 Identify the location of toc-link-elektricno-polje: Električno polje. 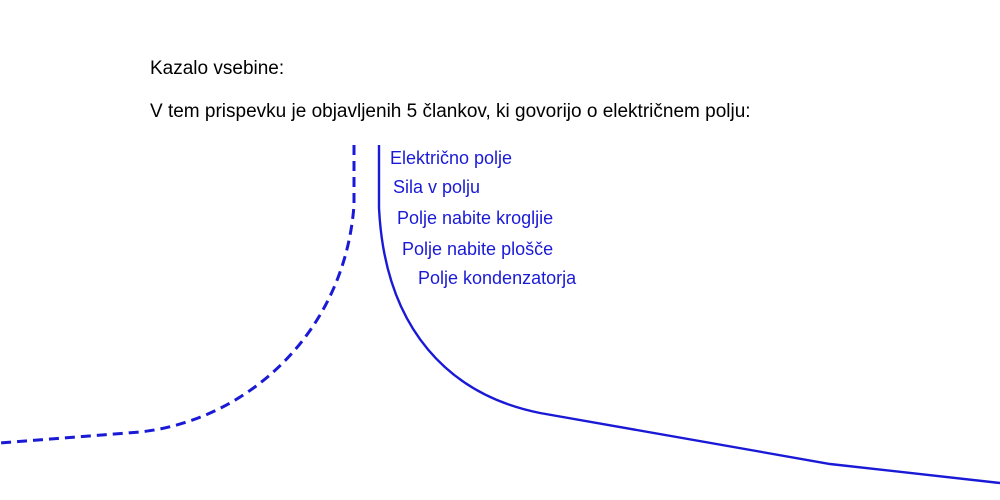
(451, 158).